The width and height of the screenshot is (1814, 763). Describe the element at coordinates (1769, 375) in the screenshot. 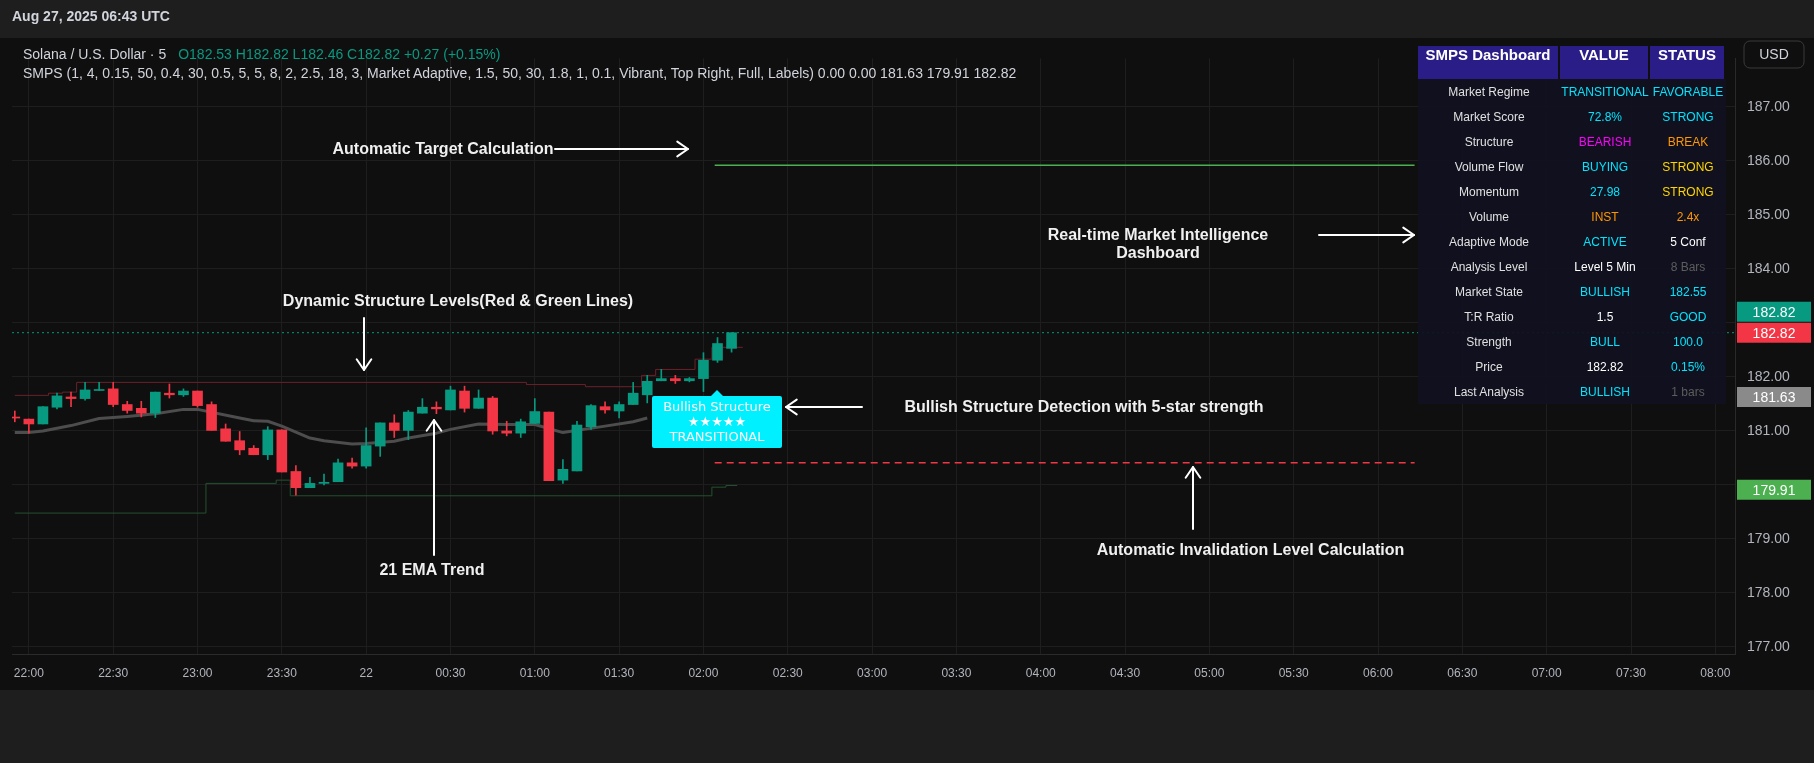

I see `y-tick-label: 182.00` at that location.